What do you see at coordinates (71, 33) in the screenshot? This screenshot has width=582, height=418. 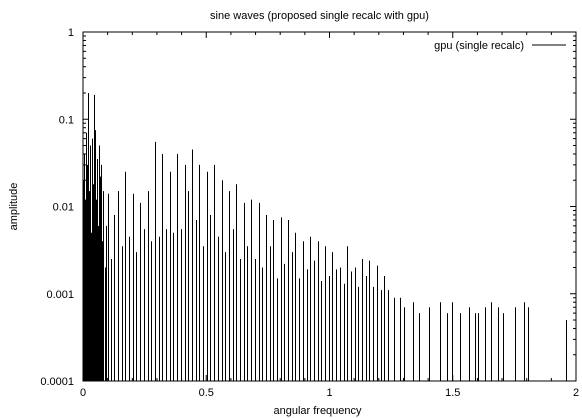 I see `y-tick-label: 1` at bounding box center [71, 33].